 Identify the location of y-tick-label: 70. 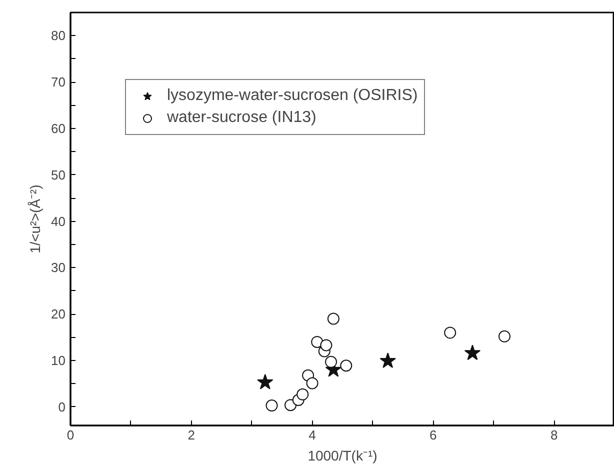
(58, 82).